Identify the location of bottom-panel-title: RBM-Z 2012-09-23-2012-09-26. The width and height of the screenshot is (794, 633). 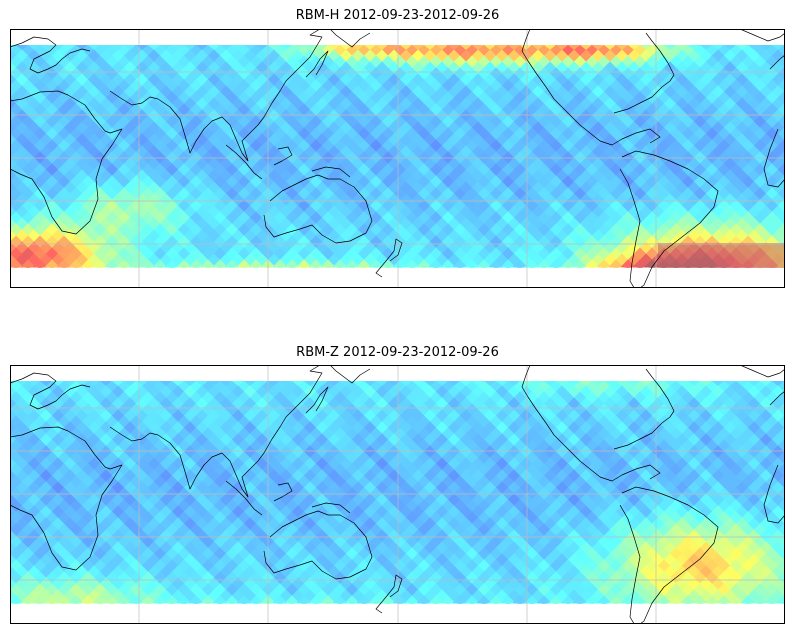
(397, 352).